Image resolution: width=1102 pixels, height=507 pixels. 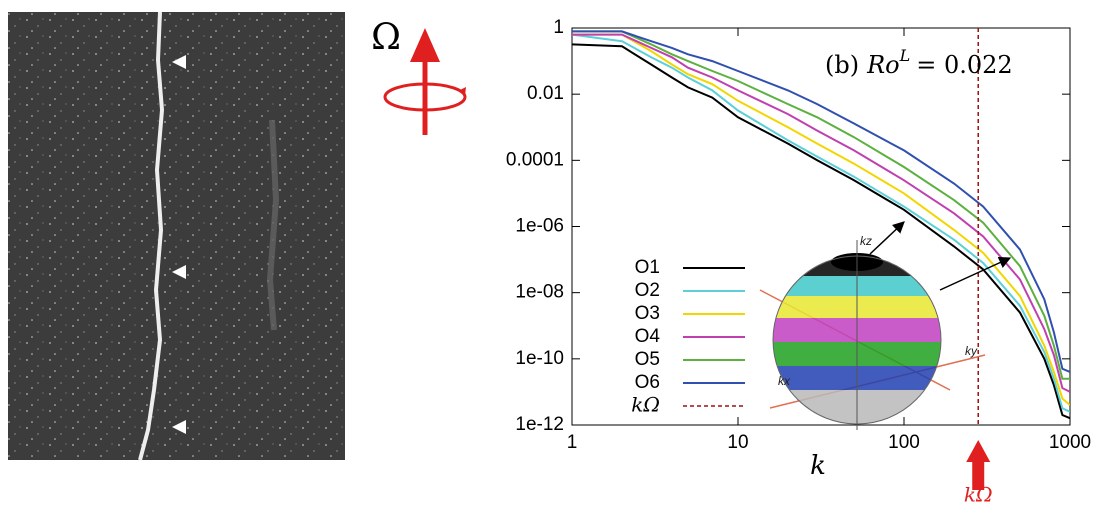 What do you see at coordinates (978, 495) in the screenshot?
I see `k-omega-label: kΩ` at bounding box center [978, 495].